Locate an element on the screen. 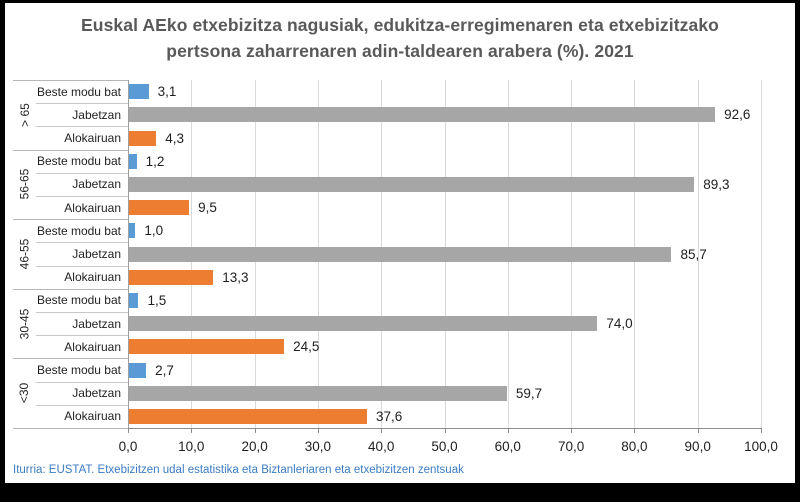 This screenshot has height=502, width=800. x-tick-label: 0,0 is located at coordinates (128, 446).